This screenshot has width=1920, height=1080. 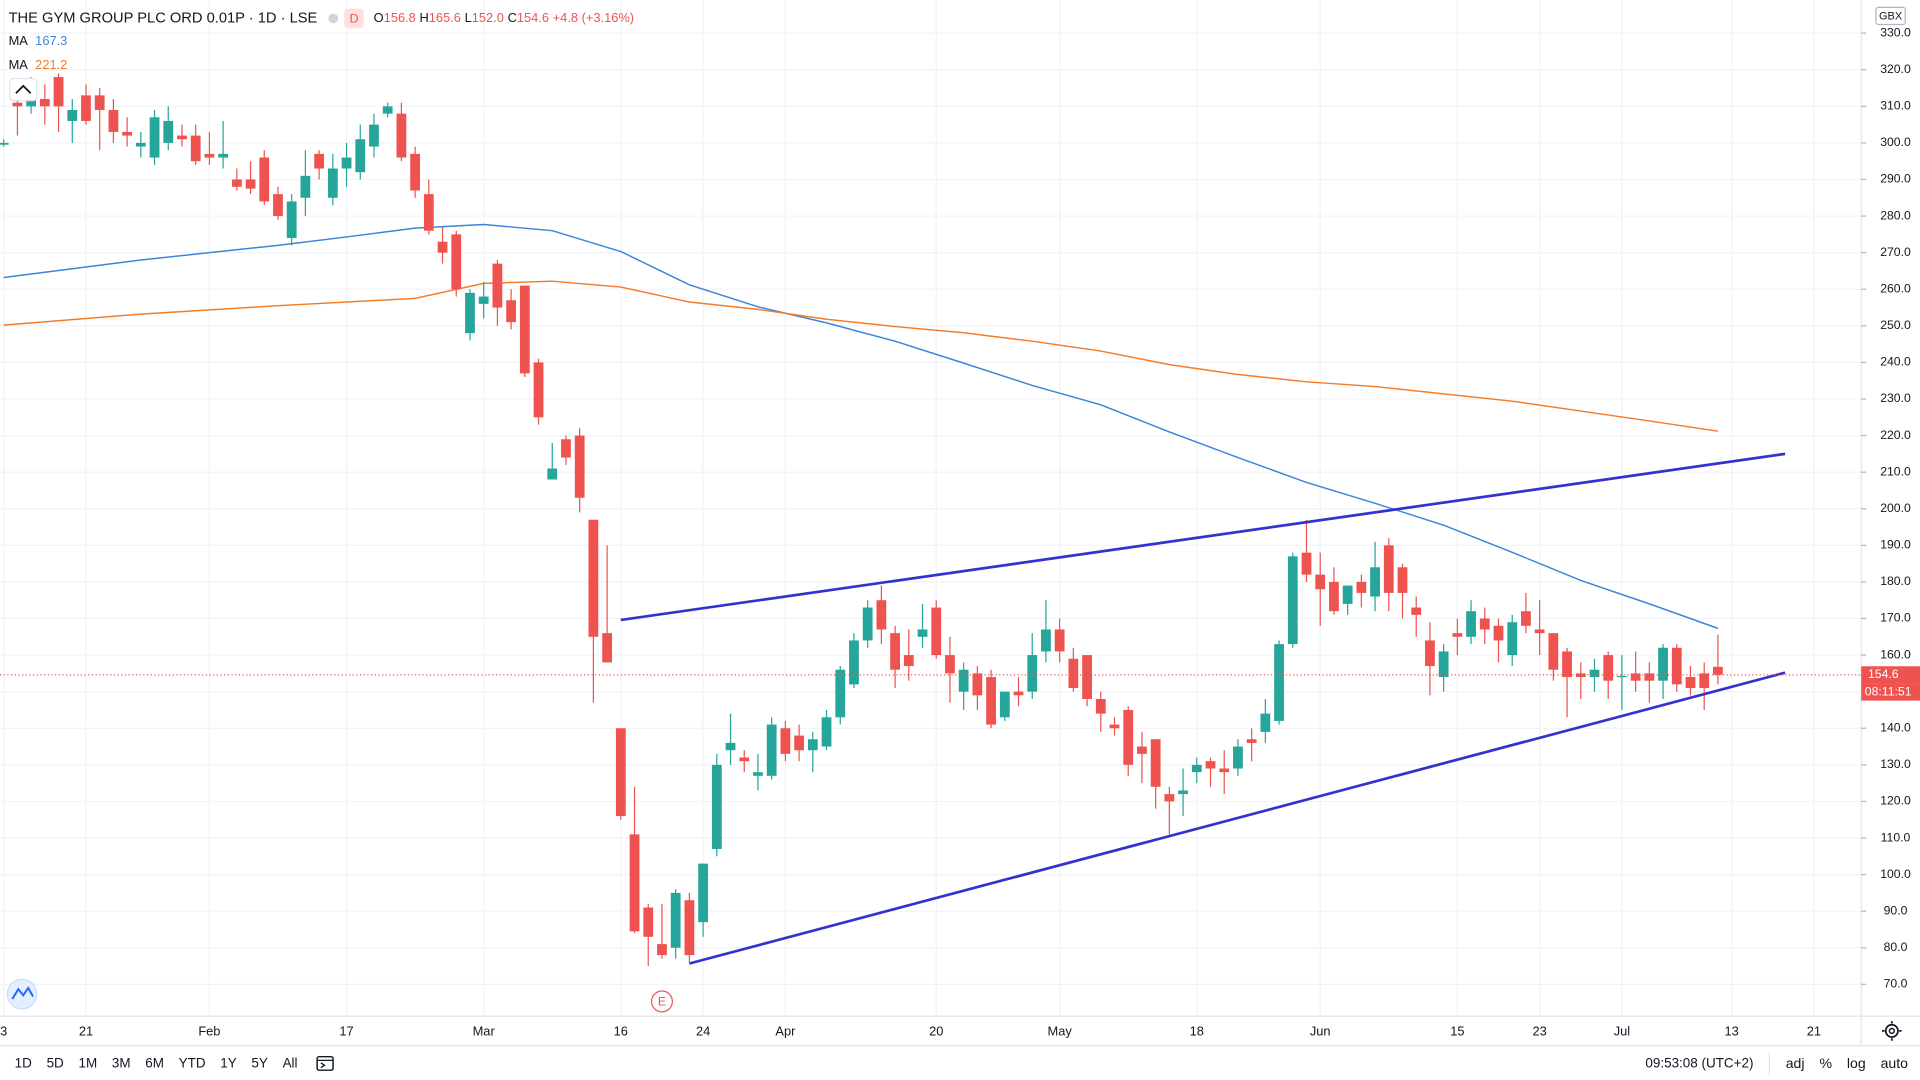 What do you see at coordinates (1896, 910) in the screenshot?
I see `y-tick-label: 90.0` at bounding box center [1896, 910].